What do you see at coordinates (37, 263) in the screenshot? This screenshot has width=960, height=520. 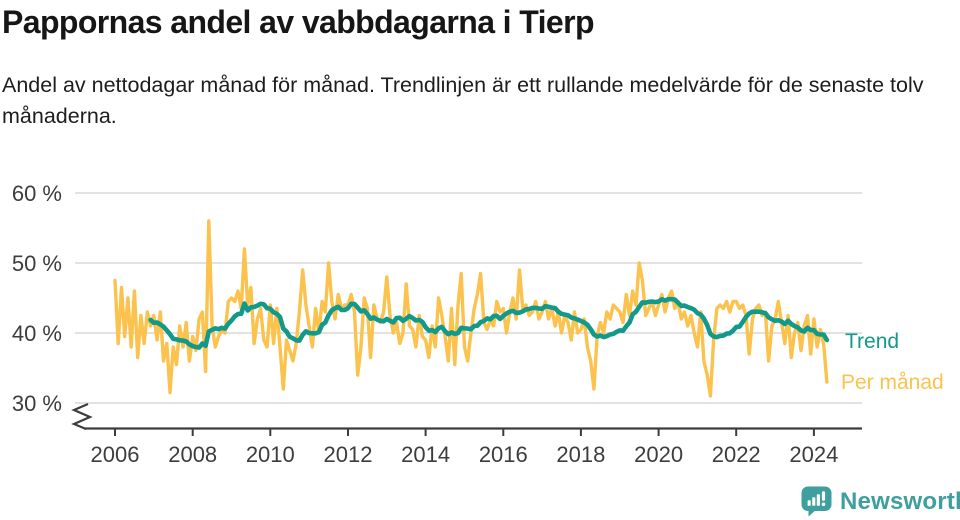 I see `y-tick-label-50: 50 %` at bounding box center [37, 263].